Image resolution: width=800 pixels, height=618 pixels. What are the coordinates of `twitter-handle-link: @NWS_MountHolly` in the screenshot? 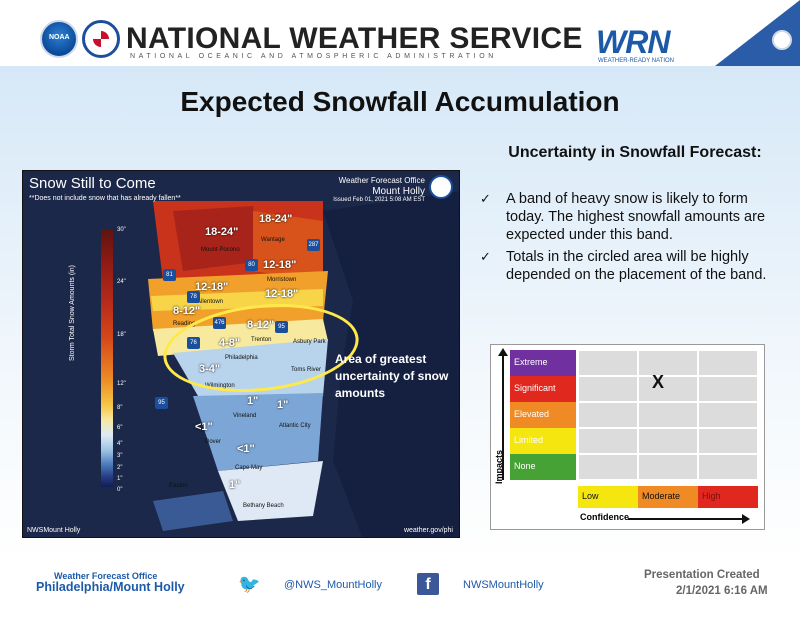 It's located at (333, 585).